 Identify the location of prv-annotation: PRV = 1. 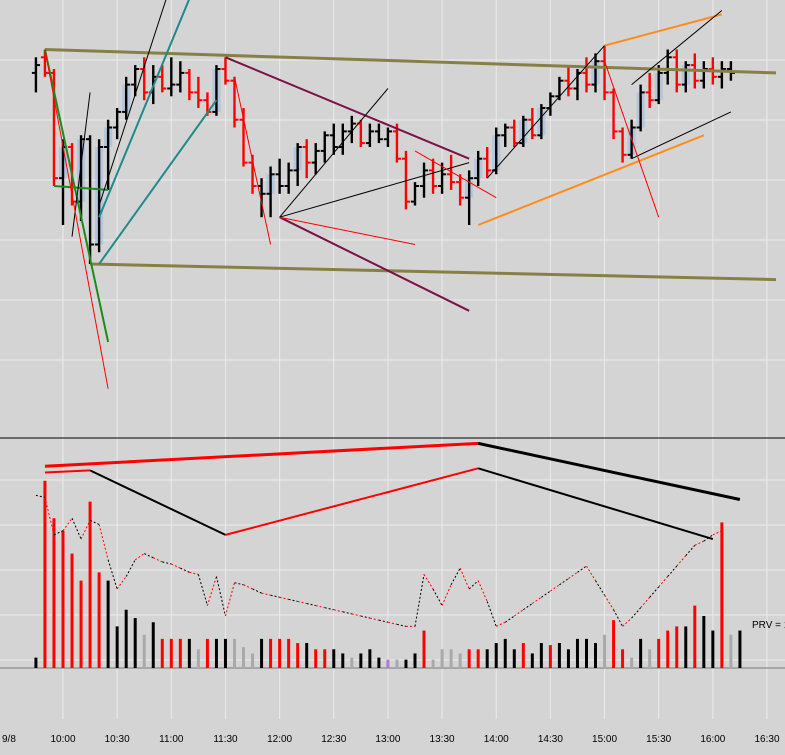
(768, 625).